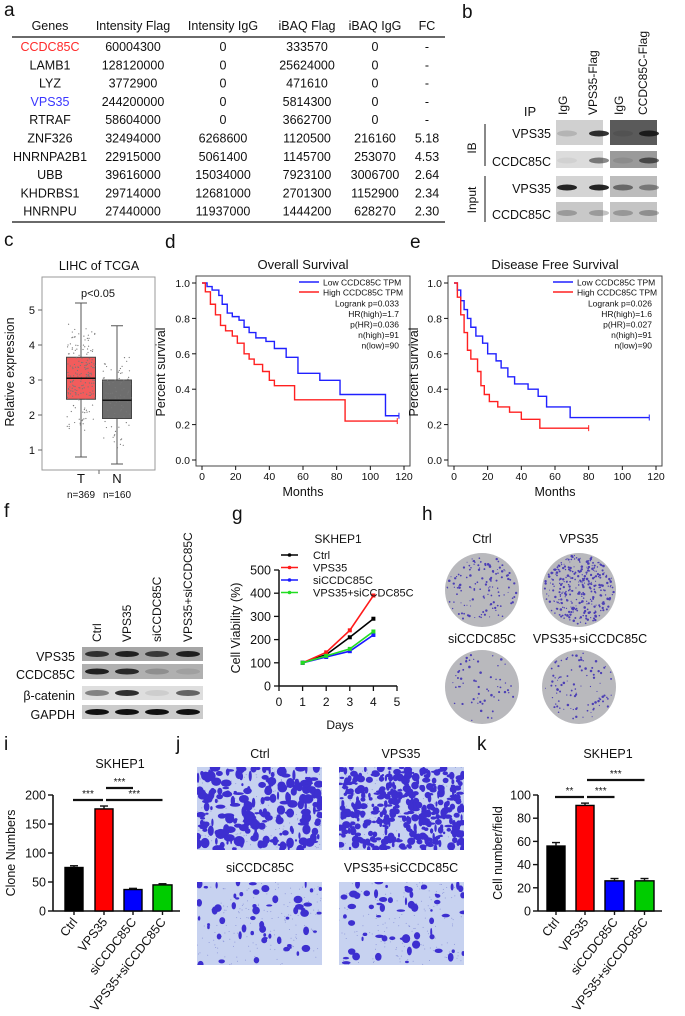 The height and width of the screenshot is (1016, 685). What do you see at coordinates (617, 293) in the screenshot?
I see `legend-label: High CCDC85C TPM` at bounding box center [617, 293].